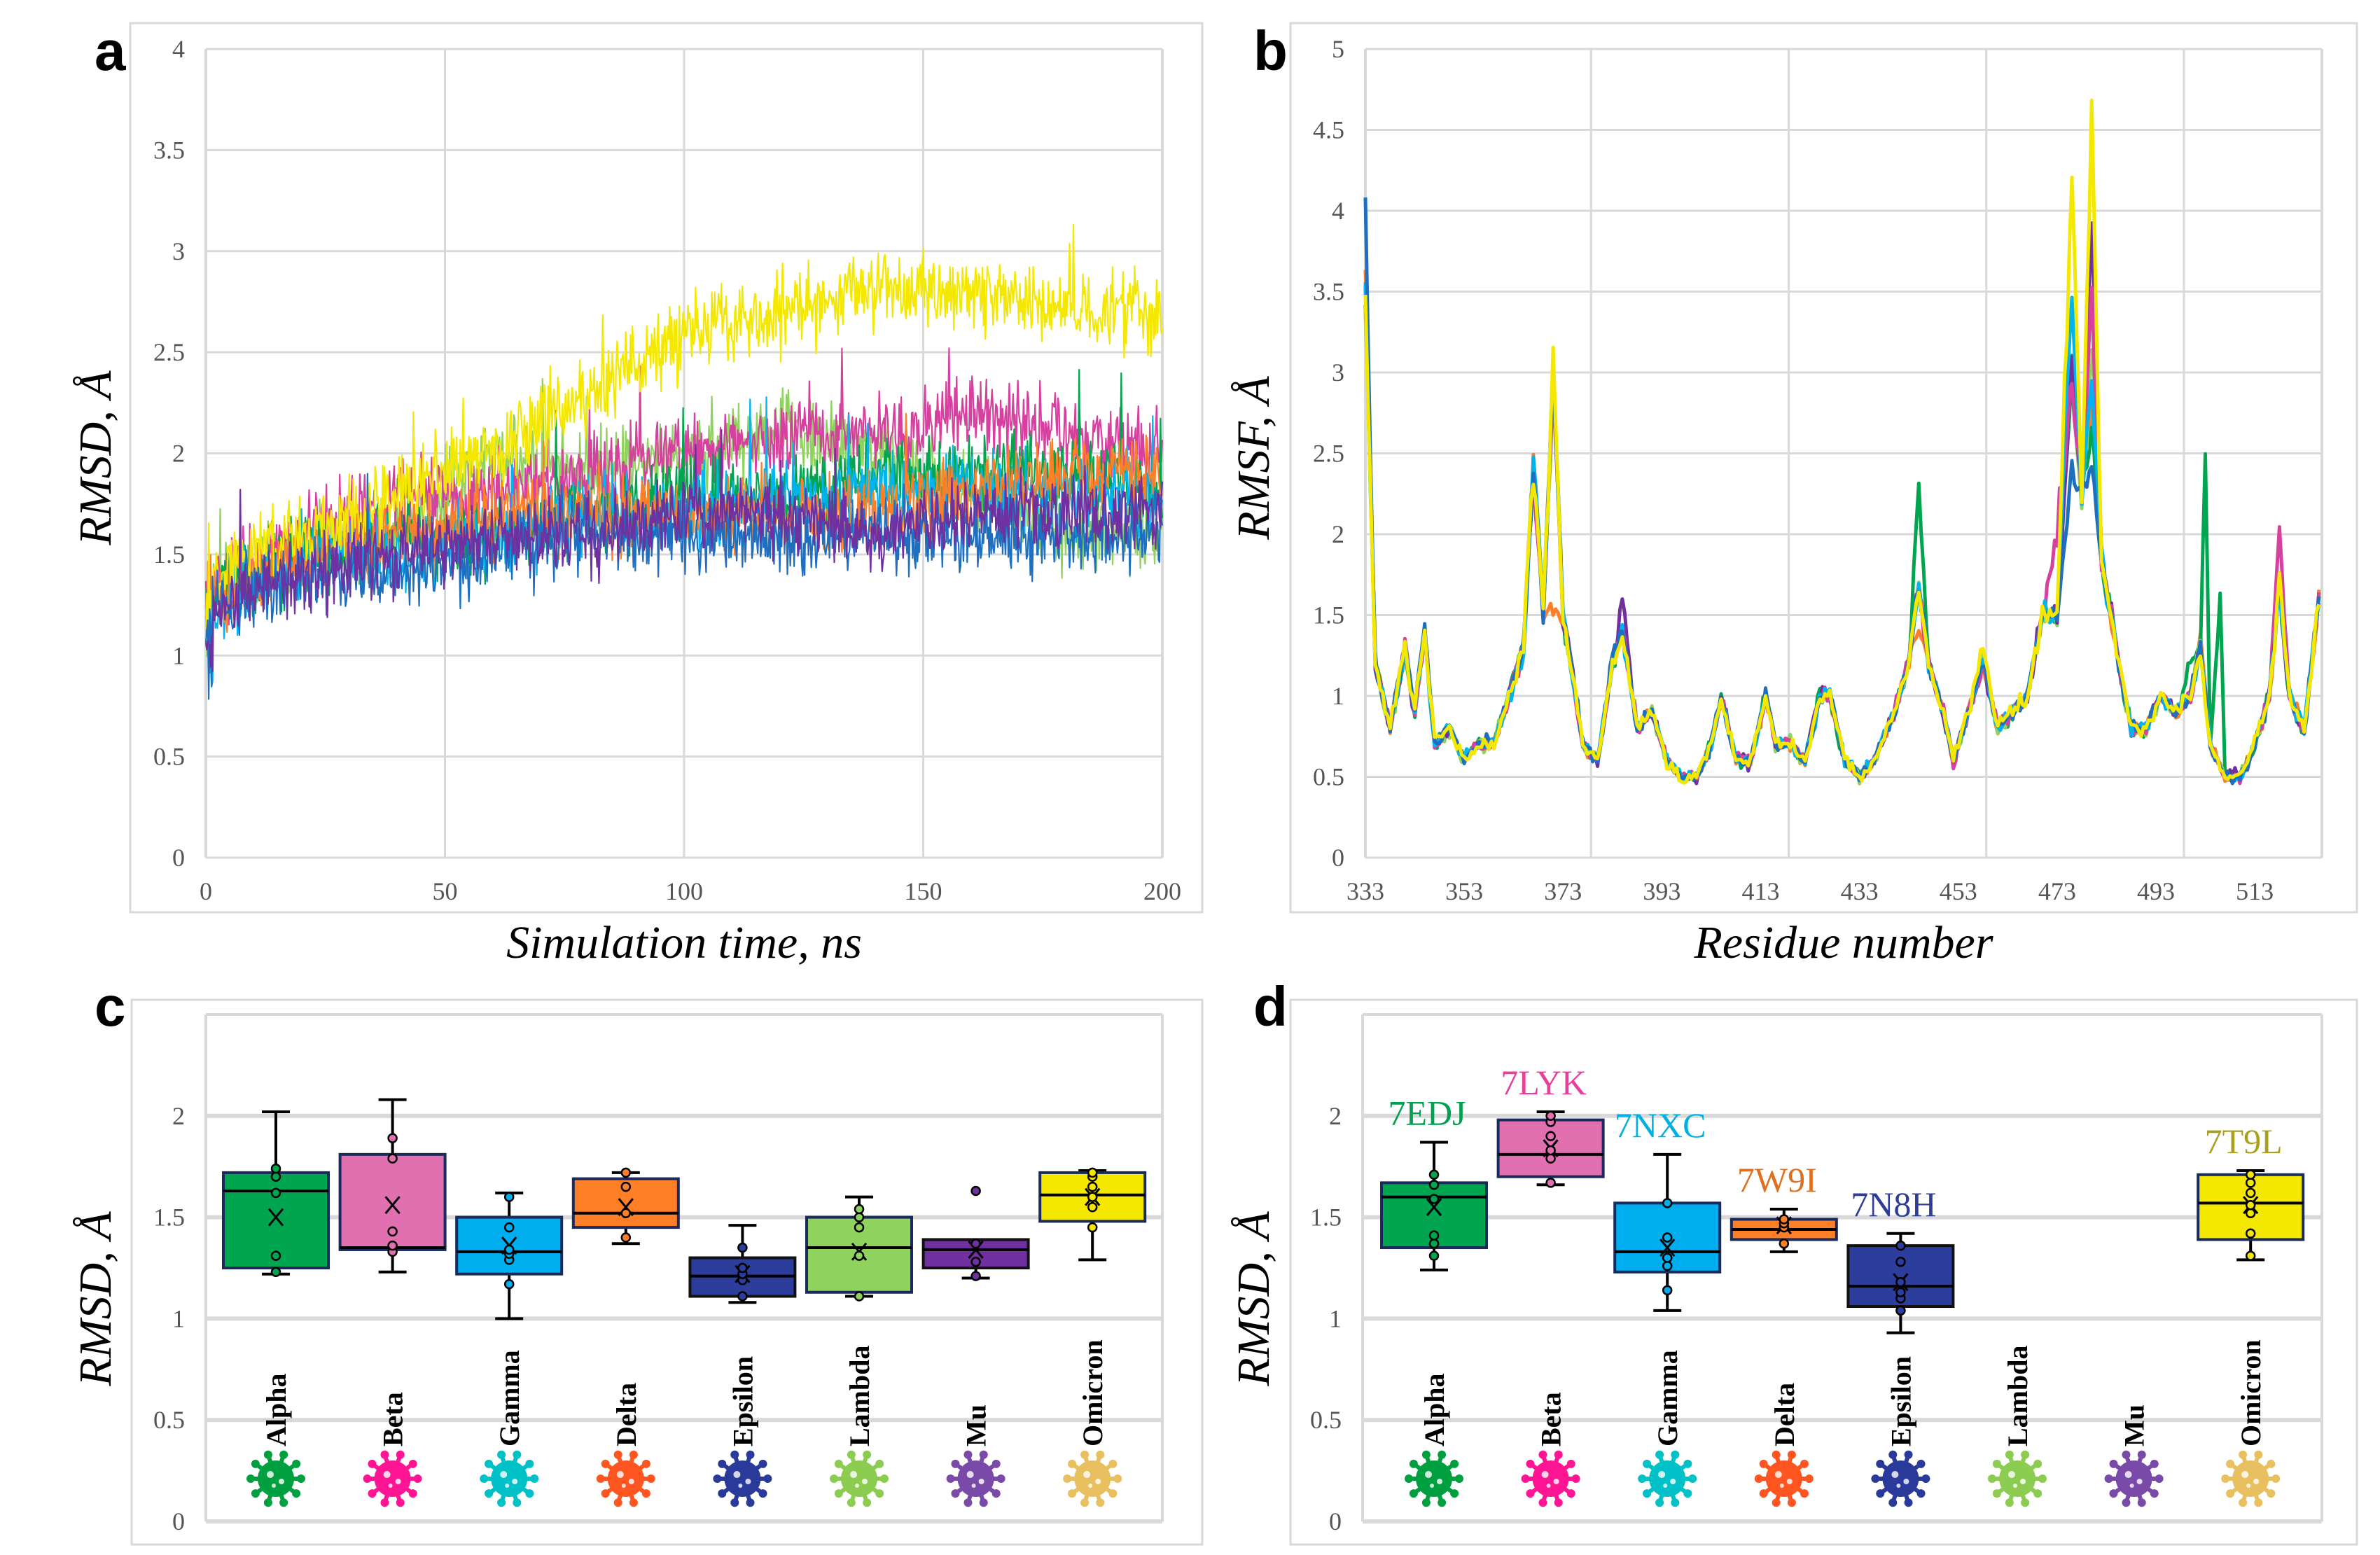  I want to click on x-tick-label: 513, so click(2255, 891).